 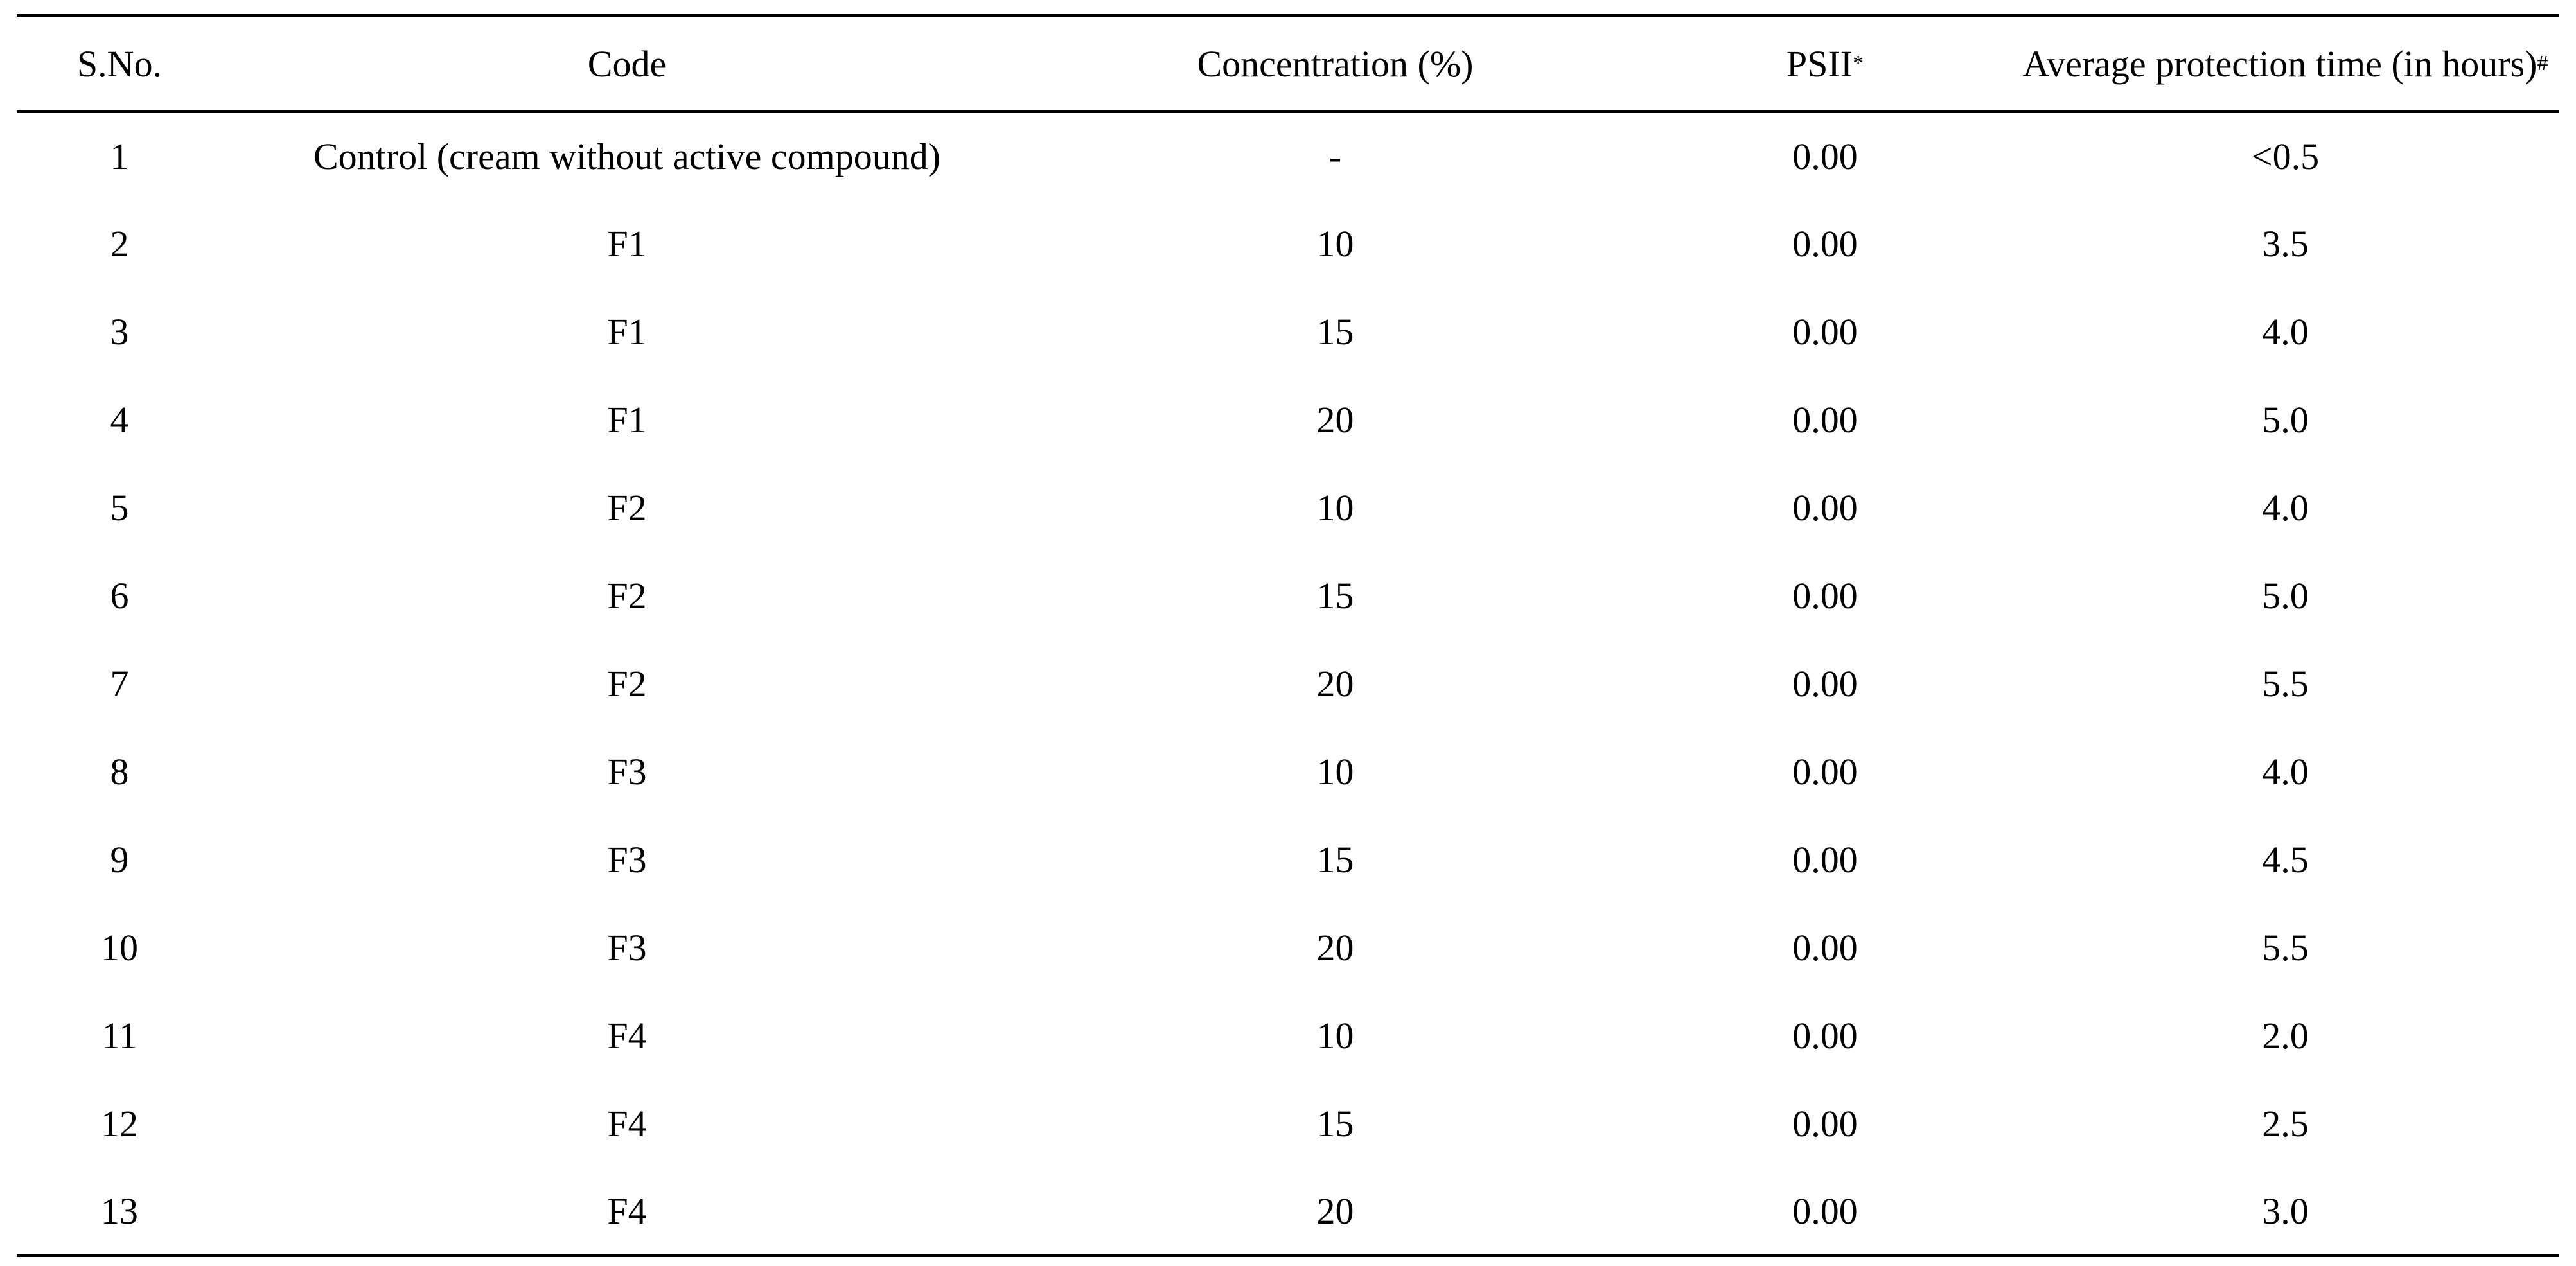 What do you see at coordinates (119, 420) in the screenshot?
I see `cell-sno: 4` at bounding box center [119, 420].